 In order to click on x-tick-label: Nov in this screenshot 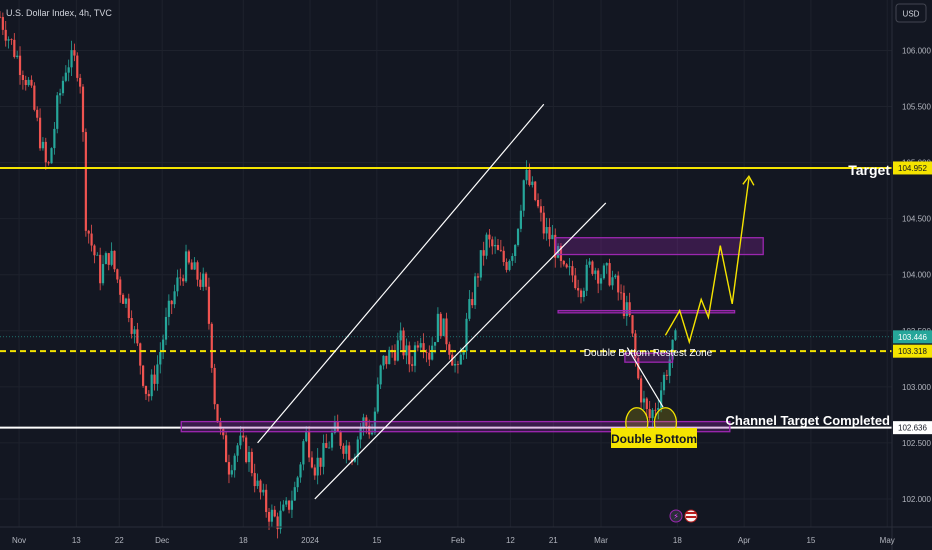, I will do `click(19, 540)`.